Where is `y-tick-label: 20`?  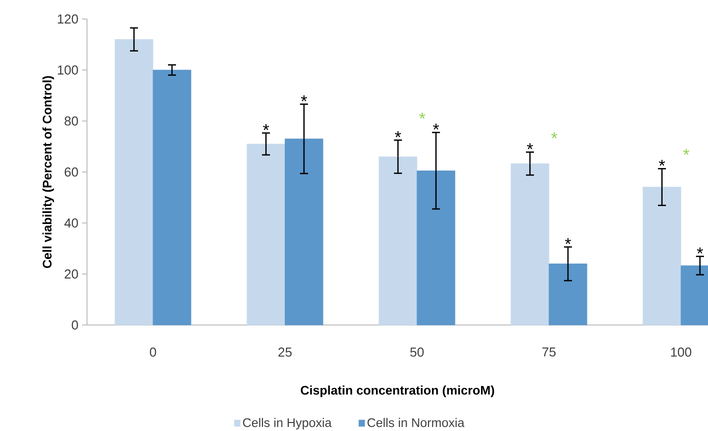
y-tick-label: 20 is located at coordinates (71, 274).